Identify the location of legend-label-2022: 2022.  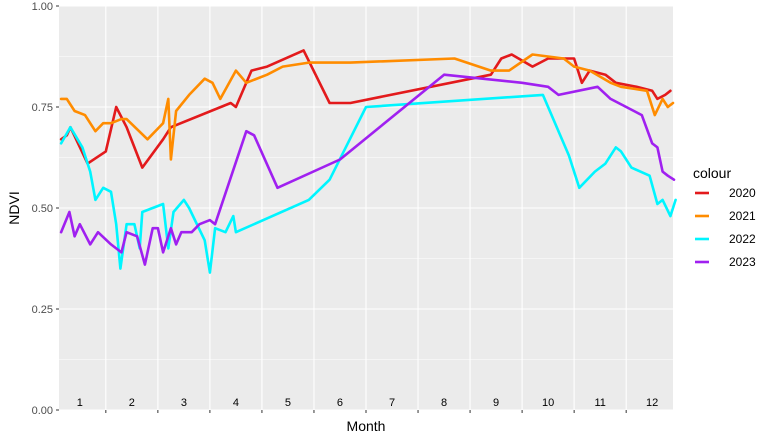
(742, 239).